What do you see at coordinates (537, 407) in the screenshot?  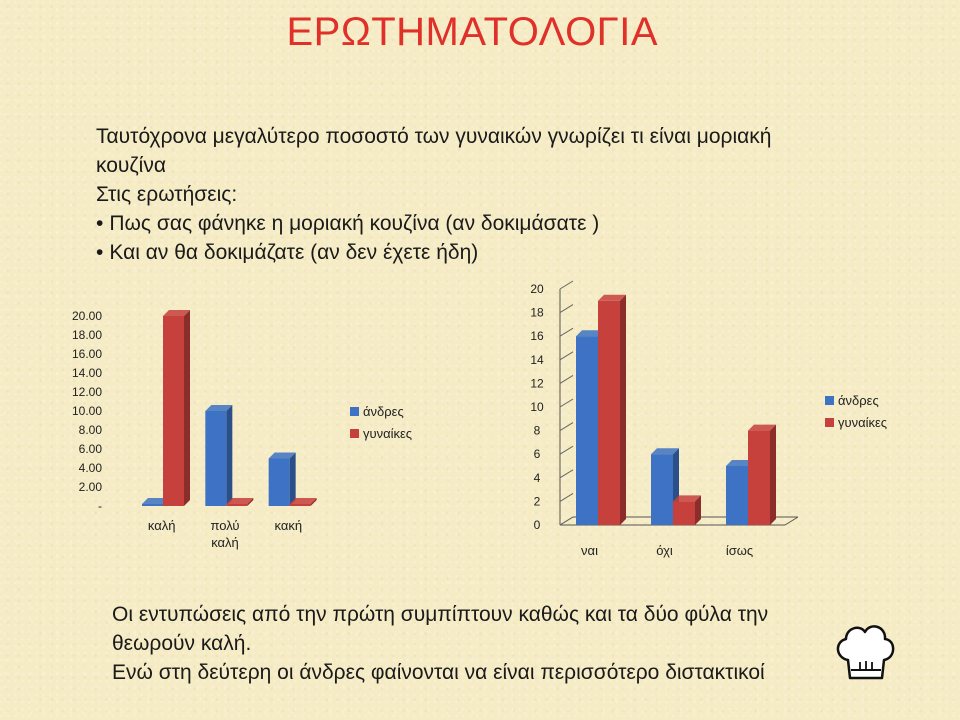 I see `y-tick-label: 10` at bounding box center [537, 407].